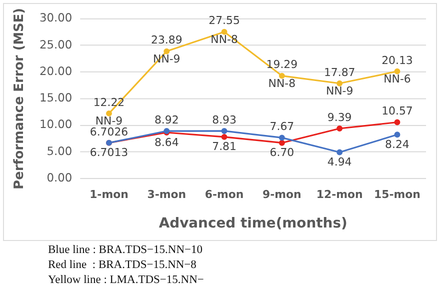 The image size is (440, 299). Describe the element at coordinates (166, 142) in the screenshot. I see `data-label: 8.64` at that location.